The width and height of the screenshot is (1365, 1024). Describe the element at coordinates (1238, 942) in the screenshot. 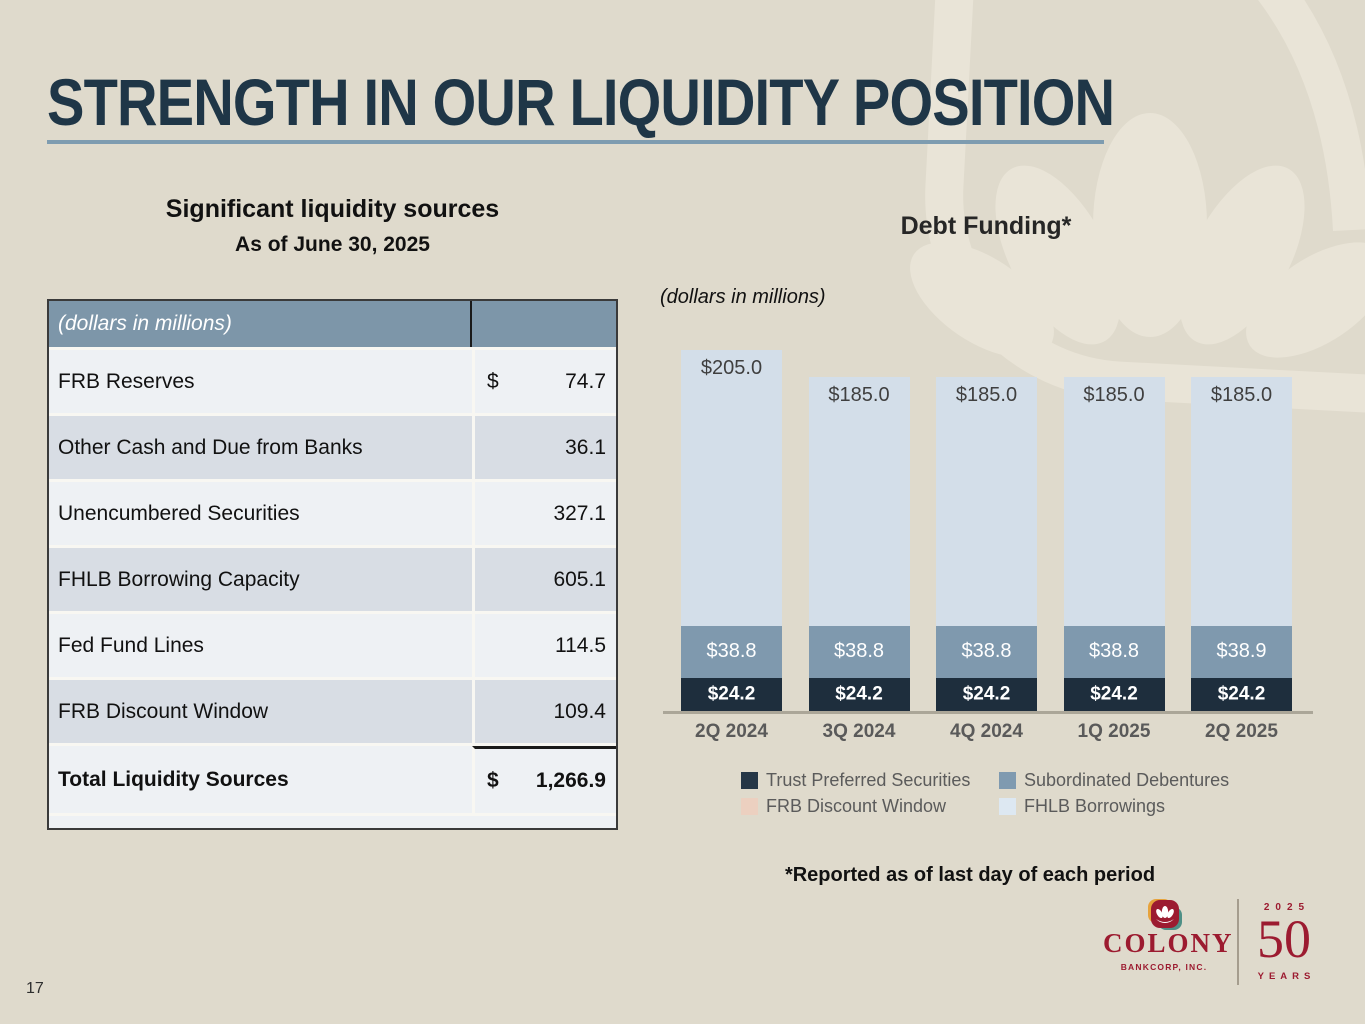

I see `footer-divider` at that location.